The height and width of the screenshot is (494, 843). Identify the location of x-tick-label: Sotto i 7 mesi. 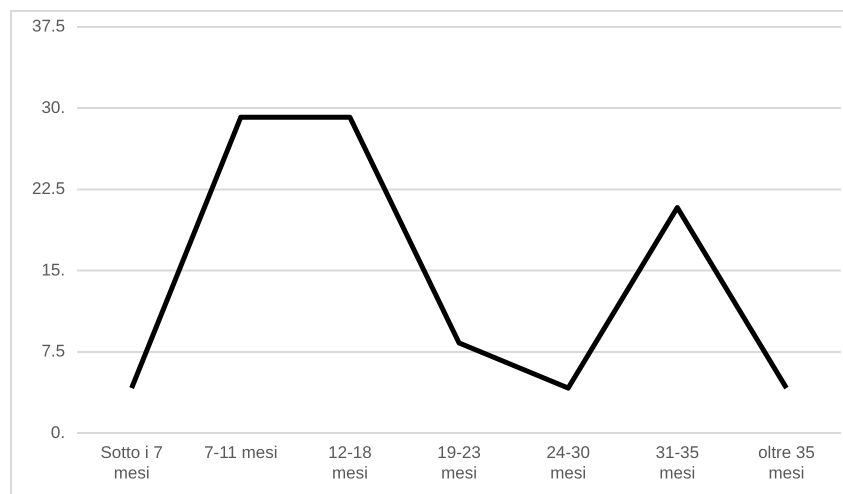
(131, 462).